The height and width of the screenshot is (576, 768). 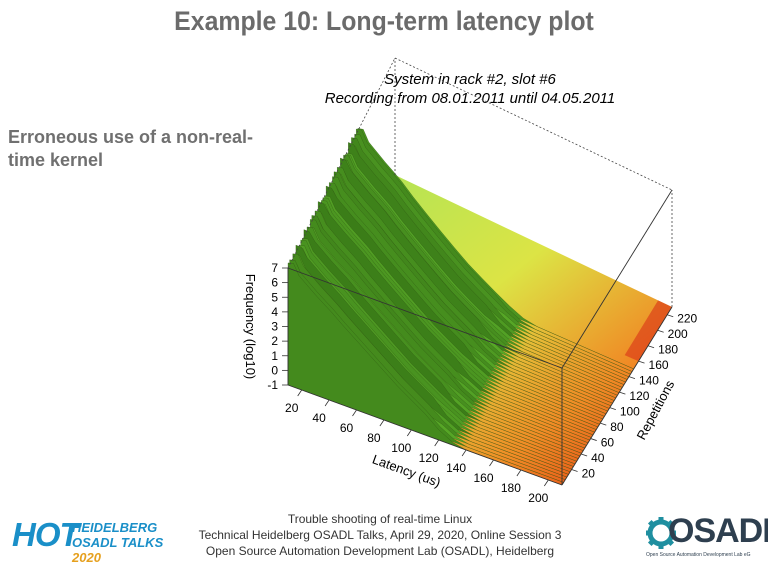 I want to click on y-tick-label: 120, so click(x=639, y=396).